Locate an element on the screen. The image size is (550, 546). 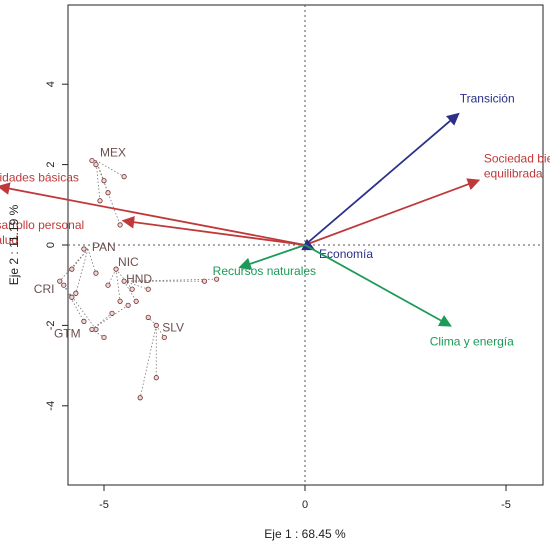
y-tick-label: -4 is located at coordinates (51, 406).